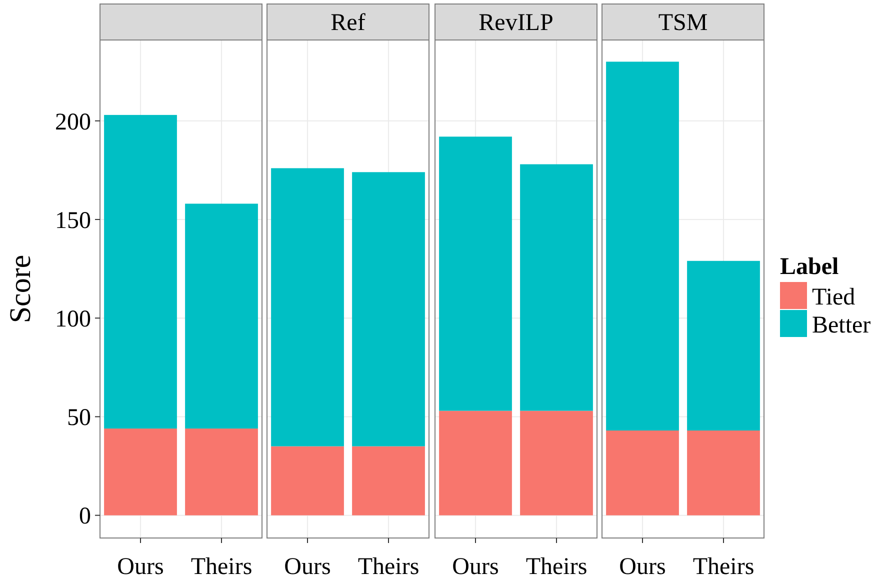  What do you see at coordinates (73, 221) in the screenshot?
I see `y-tick-label: 150` at bounding box center [73, 221].